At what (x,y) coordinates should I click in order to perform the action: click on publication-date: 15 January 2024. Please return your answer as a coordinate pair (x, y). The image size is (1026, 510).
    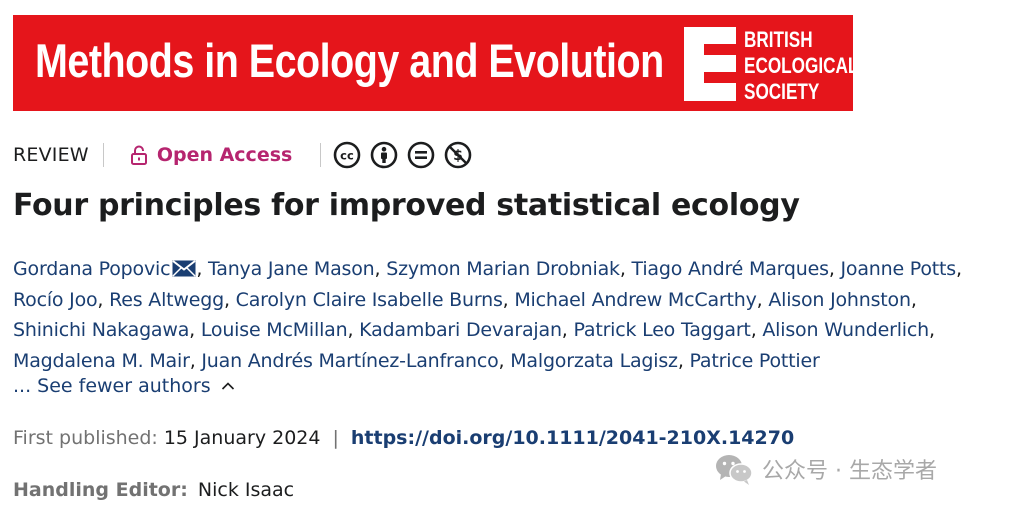
    Looking at the image, I should click on (242, 438).